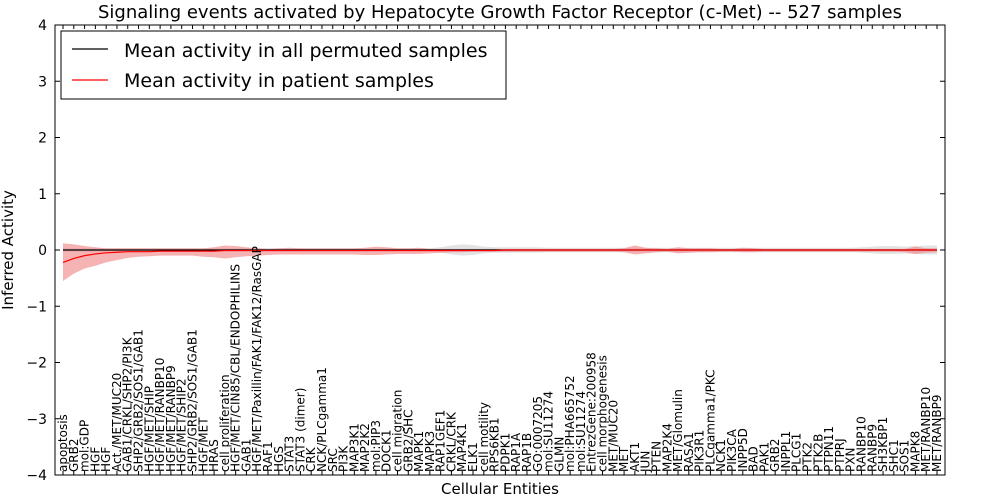  I want to click on patient-band, so click(500, 262).